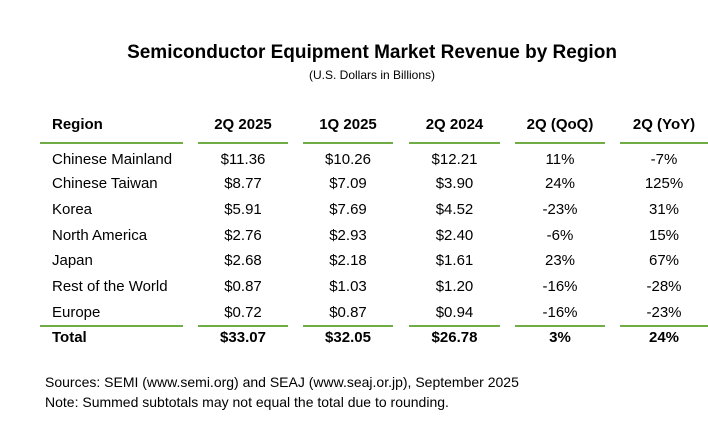  I want to click on value-cell: 3%, so click(560, 337).